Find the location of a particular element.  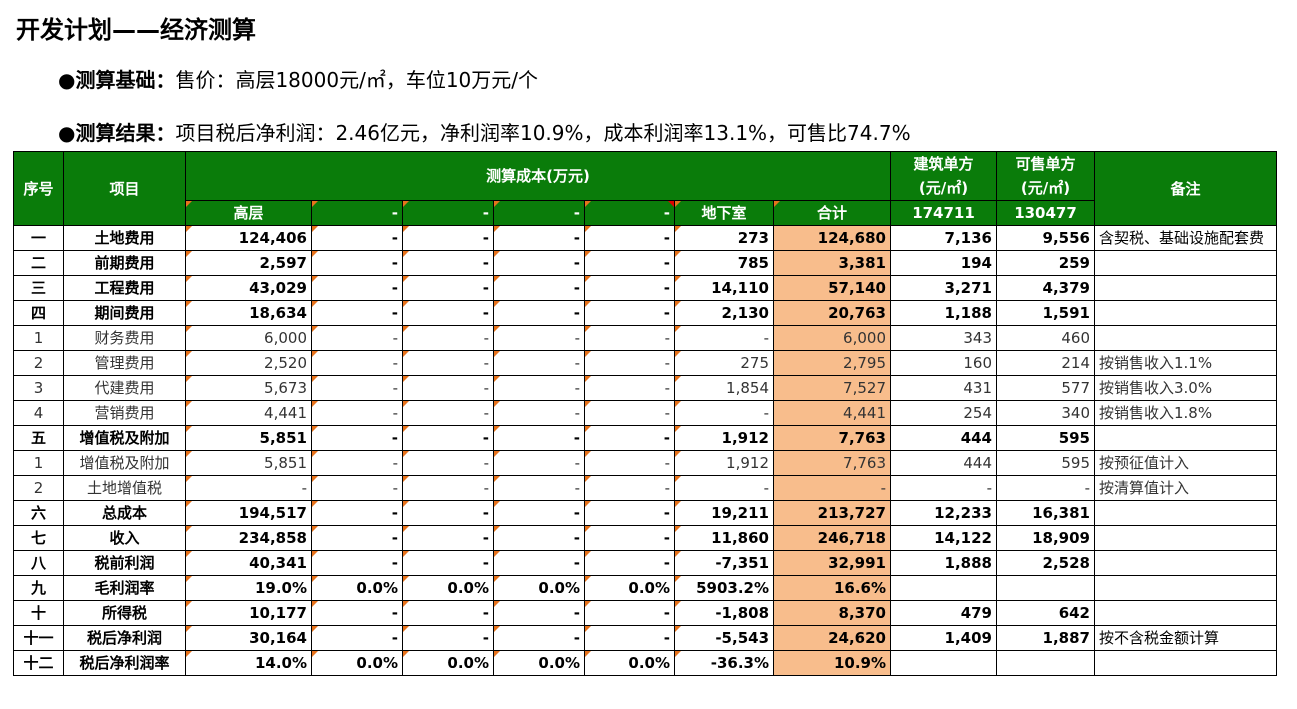

value-cell: 340 is located at coordinates (1045, 413).